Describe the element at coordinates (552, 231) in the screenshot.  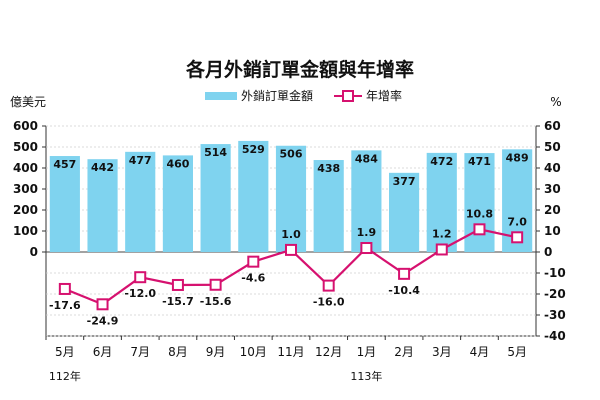
I see `y-right-tick-label: 10` at that location.